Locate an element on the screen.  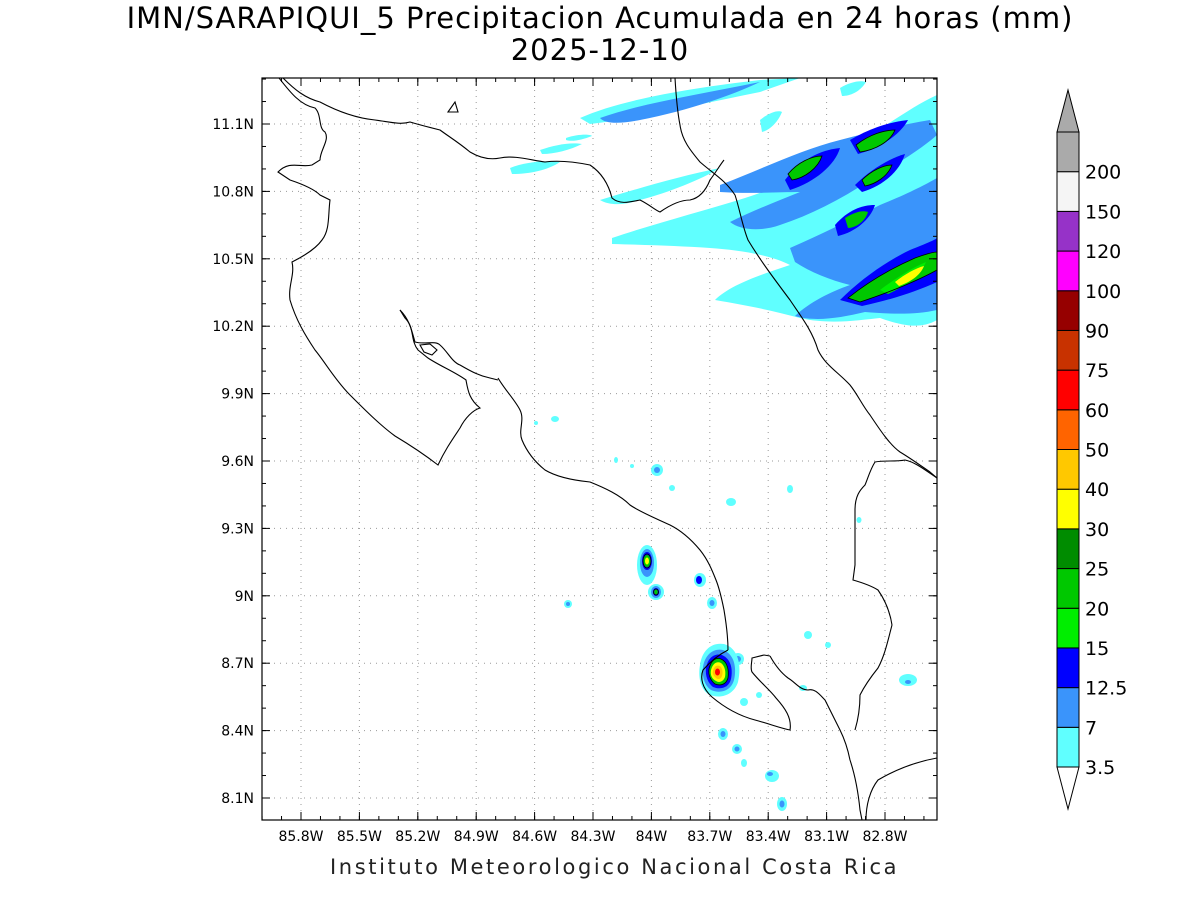
colorbar-label: 75 is located at coordinates (1097, 371).